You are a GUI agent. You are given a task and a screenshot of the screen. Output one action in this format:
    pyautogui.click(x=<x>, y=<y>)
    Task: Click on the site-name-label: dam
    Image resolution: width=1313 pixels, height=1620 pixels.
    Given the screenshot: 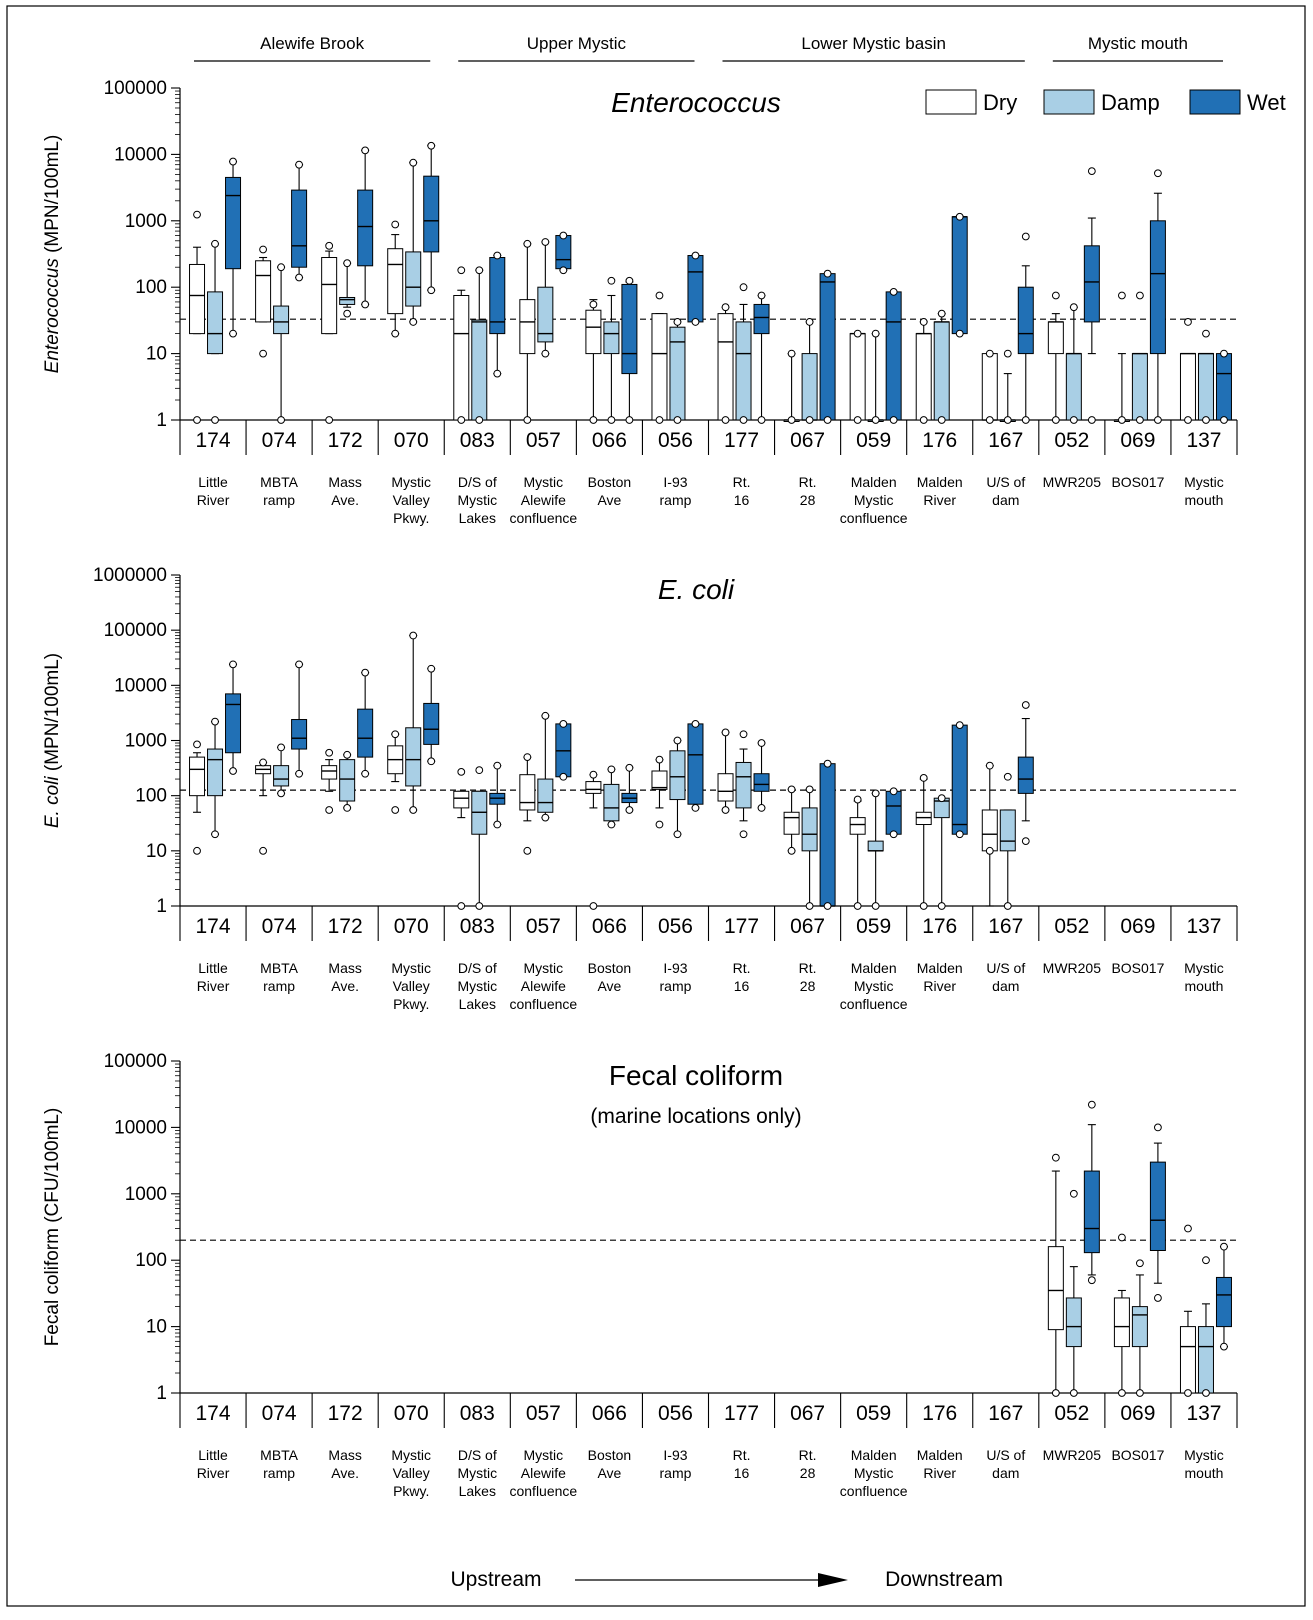 What is the action you would take?
    pyautogui.click(x=1005, y=1473)
    